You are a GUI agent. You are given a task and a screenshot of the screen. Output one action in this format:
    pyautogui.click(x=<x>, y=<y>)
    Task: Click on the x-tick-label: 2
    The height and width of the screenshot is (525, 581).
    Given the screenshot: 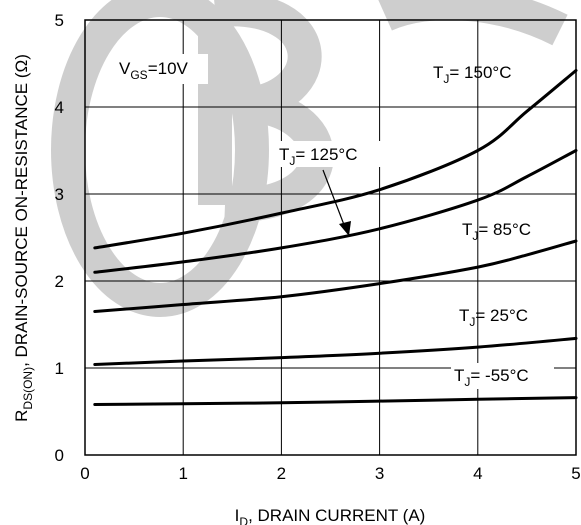 What is the action you would take?
    pyautogui.click(x=281, y=473)
    